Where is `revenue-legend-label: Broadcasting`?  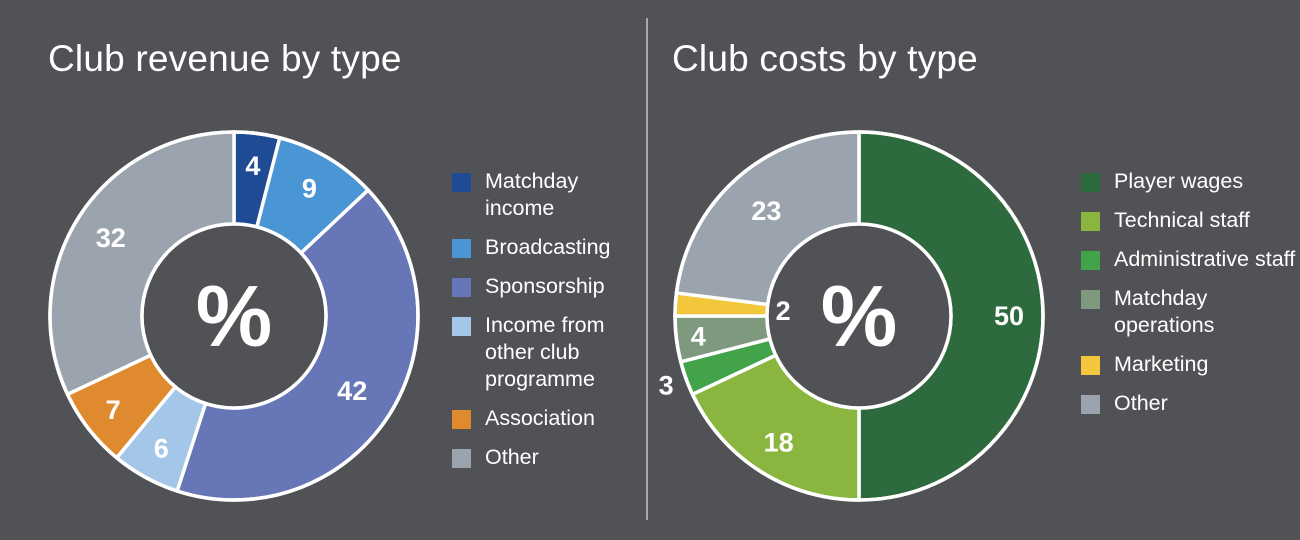
revenue-legend-label: Broadcasting is located at coordinates (548, 247).